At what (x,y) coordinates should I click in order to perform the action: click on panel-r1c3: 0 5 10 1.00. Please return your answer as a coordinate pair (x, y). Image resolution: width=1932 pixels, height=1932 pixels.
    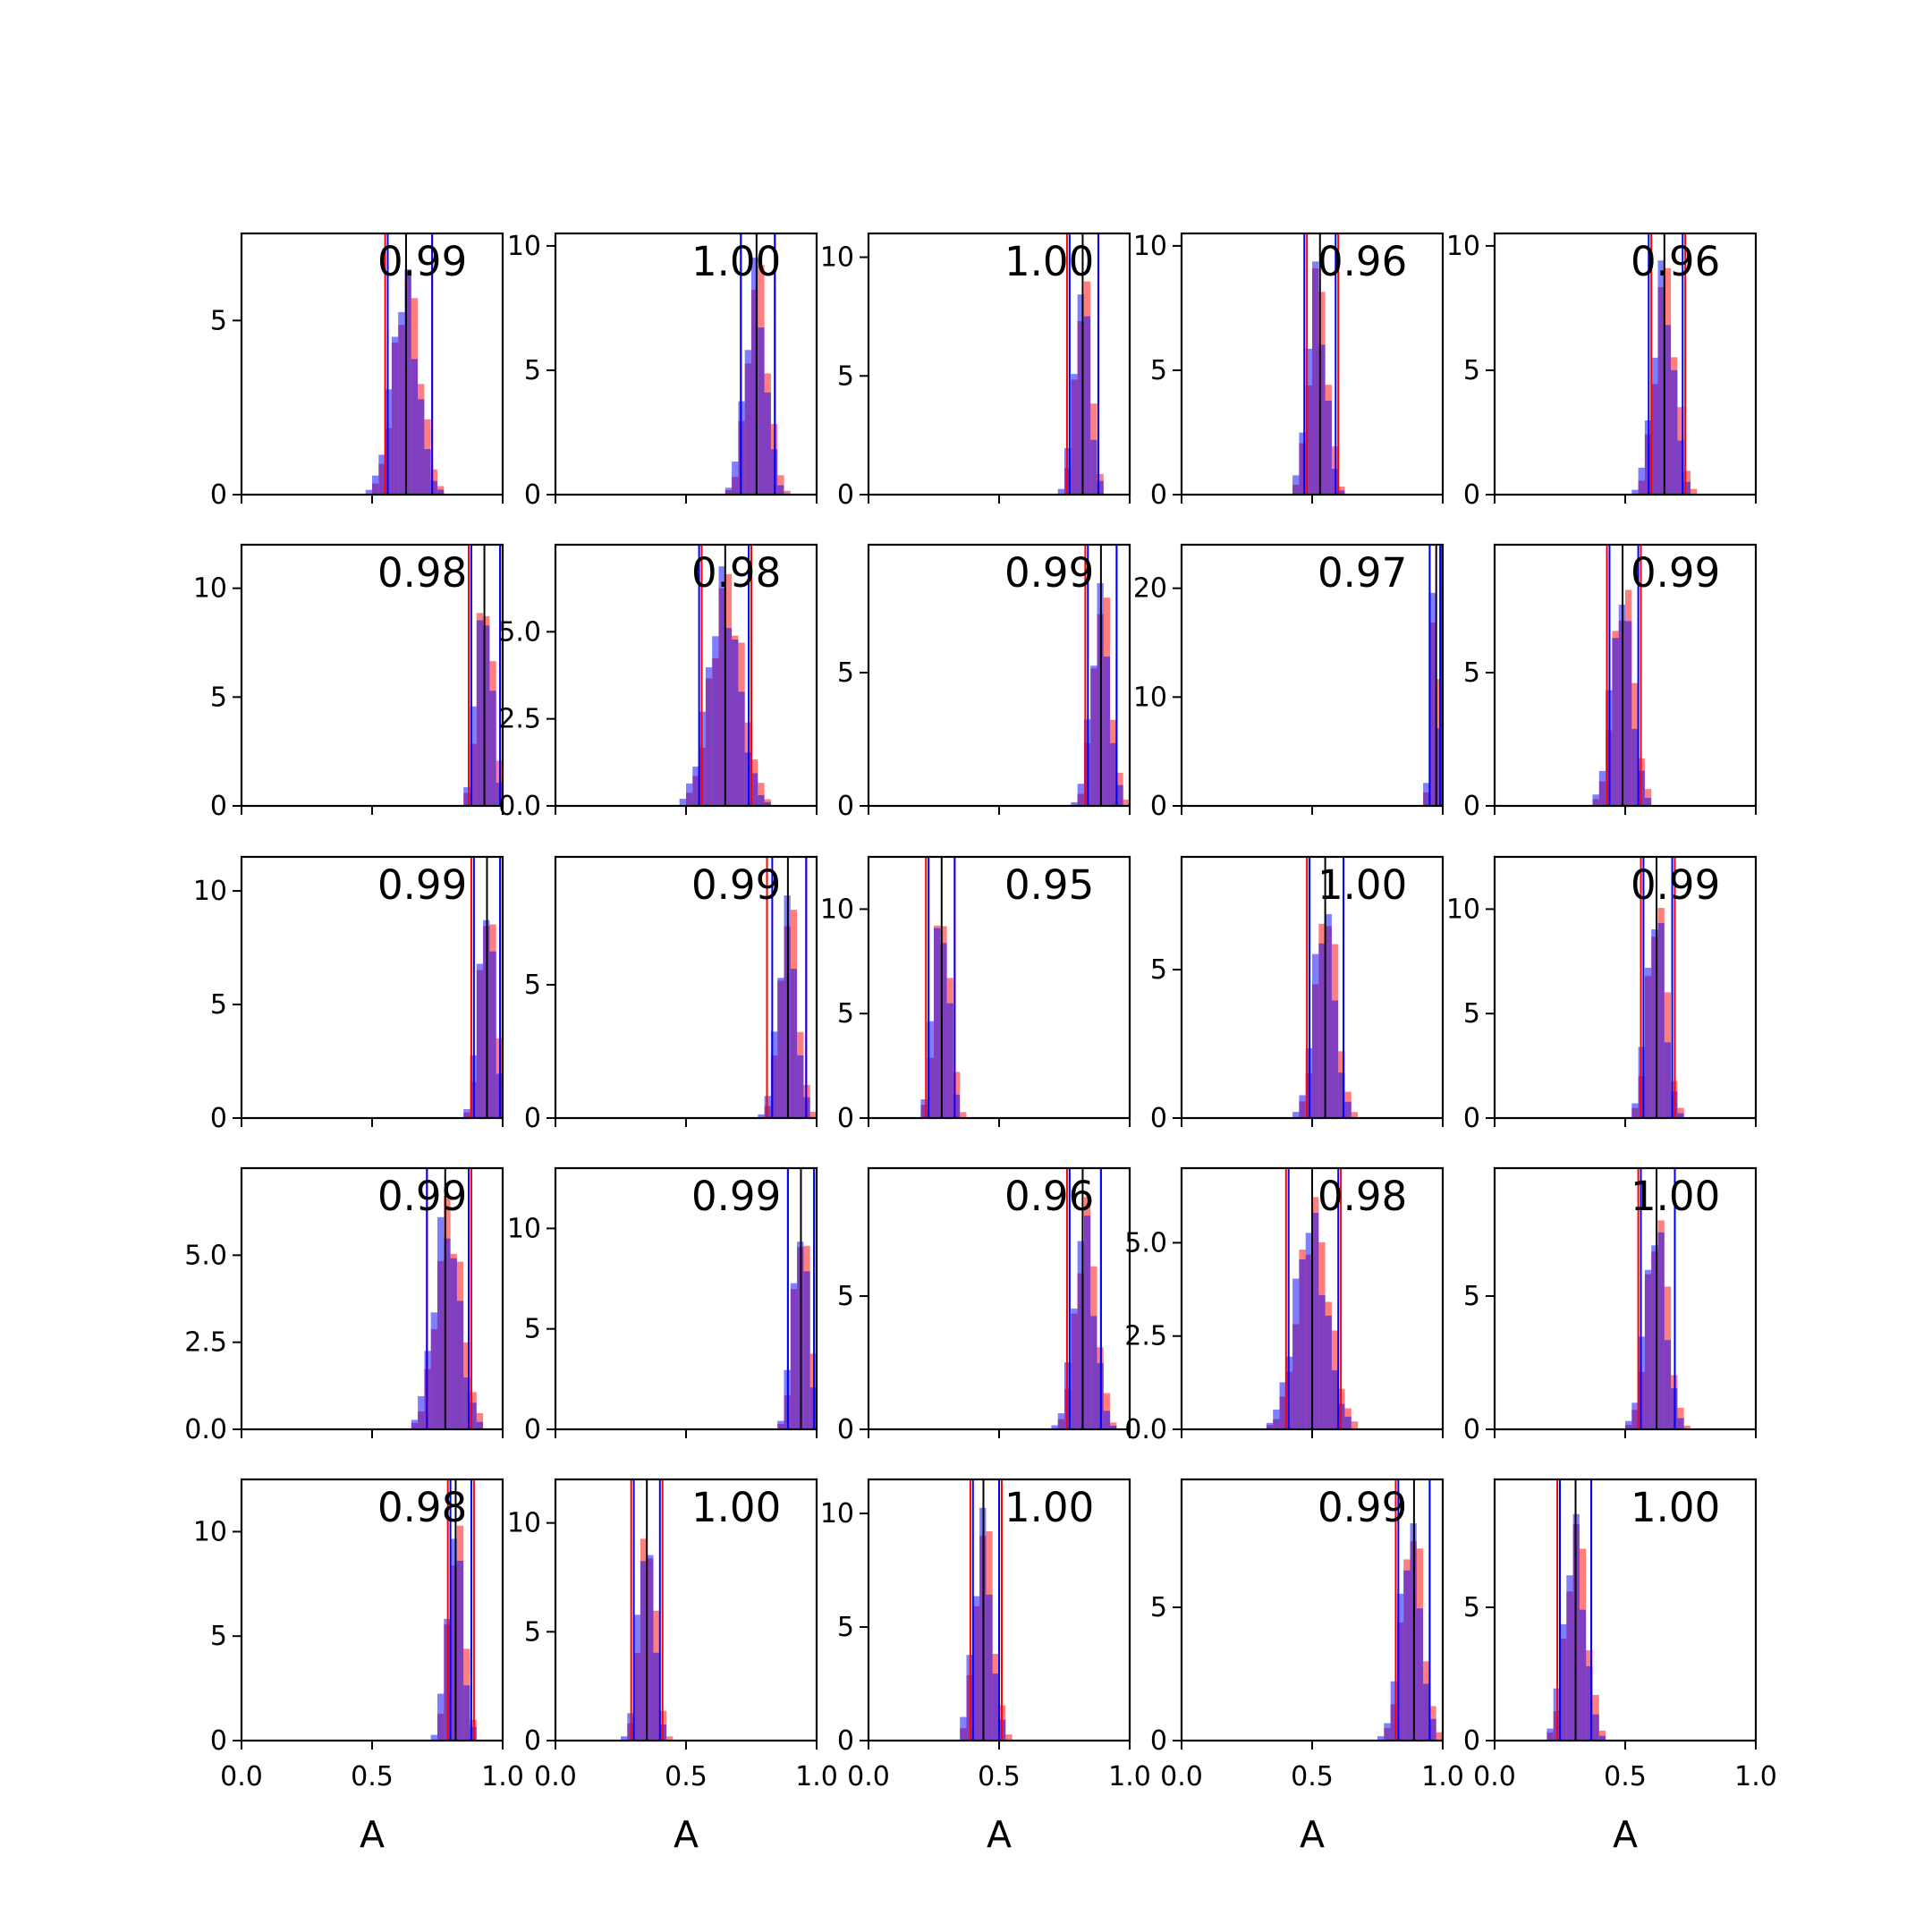
    Looking at the image, I should click on (975, 371).